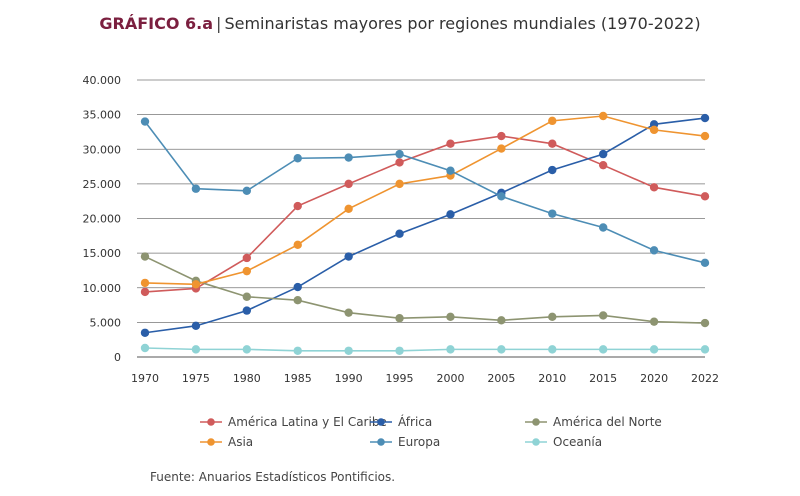 The image size is (800, 496). What do you see at coordinates (552, 378) in the screenshot?
I see `x-tick-label: 2010` at bounding box center [552, 378].